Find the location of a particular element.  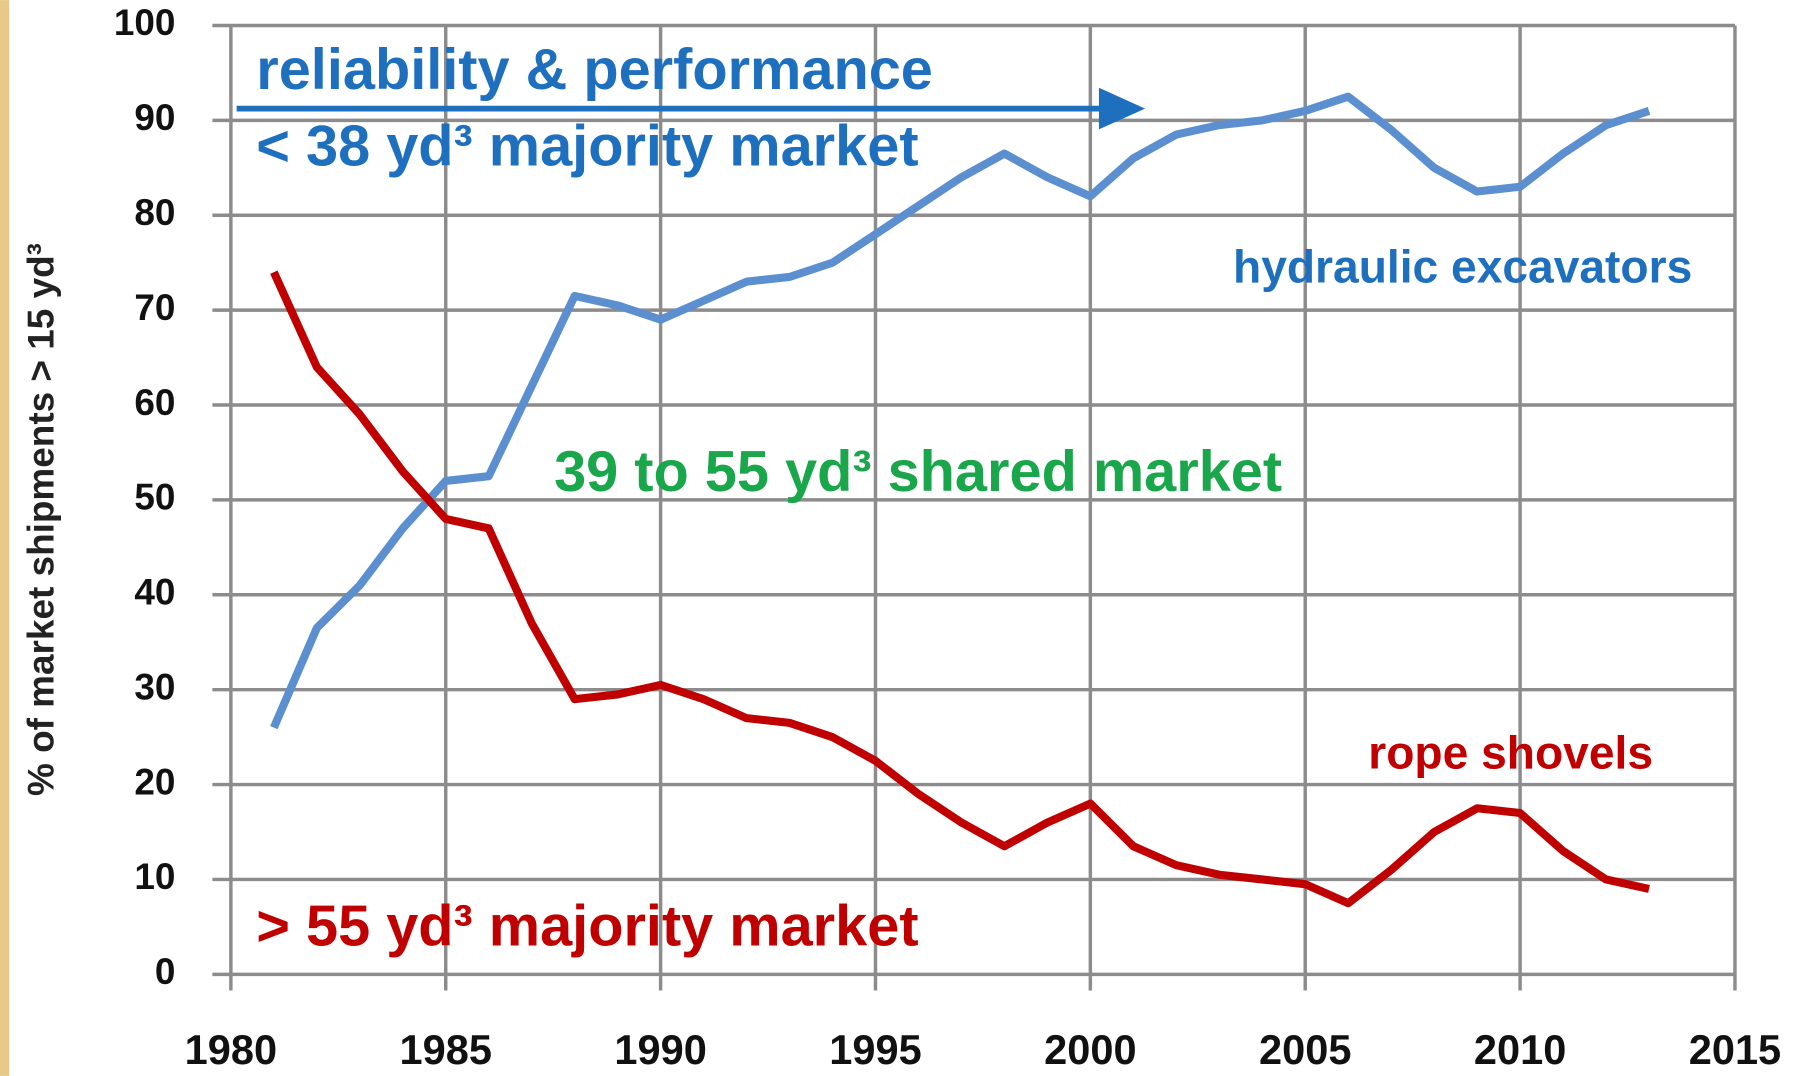

x-tick-label: 1985 is located at coordinates (446, 1049).